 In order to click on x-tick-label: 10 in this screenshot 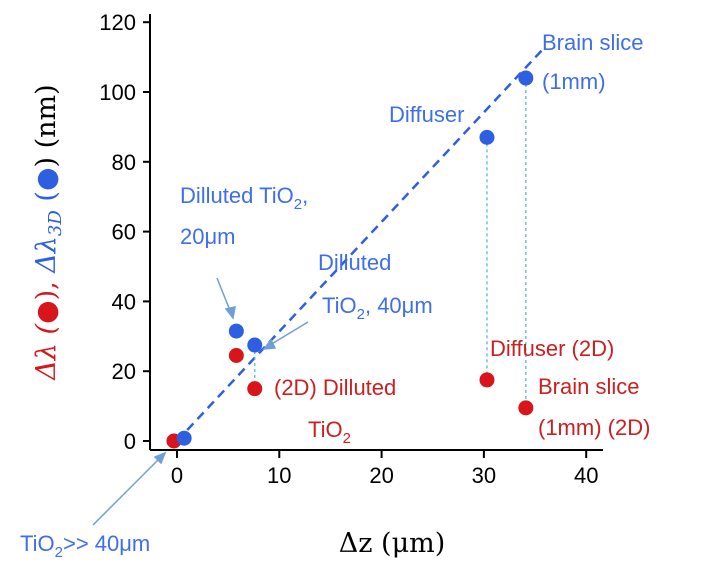, I will do `click(279, 475)`.